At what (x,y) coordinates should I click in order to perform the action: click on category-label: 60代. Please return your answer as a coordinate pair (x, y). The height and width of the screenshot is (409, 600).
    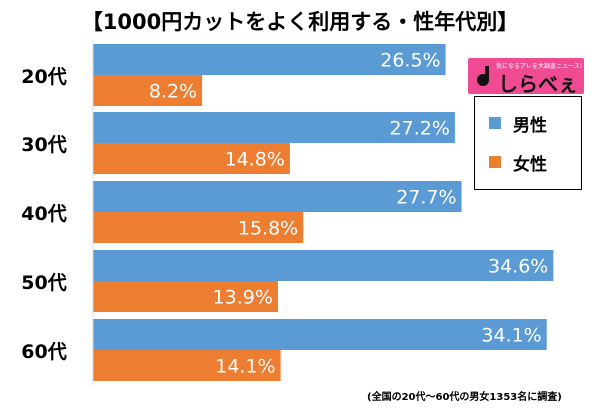
    Looking at the image, I should click on (43, 352).